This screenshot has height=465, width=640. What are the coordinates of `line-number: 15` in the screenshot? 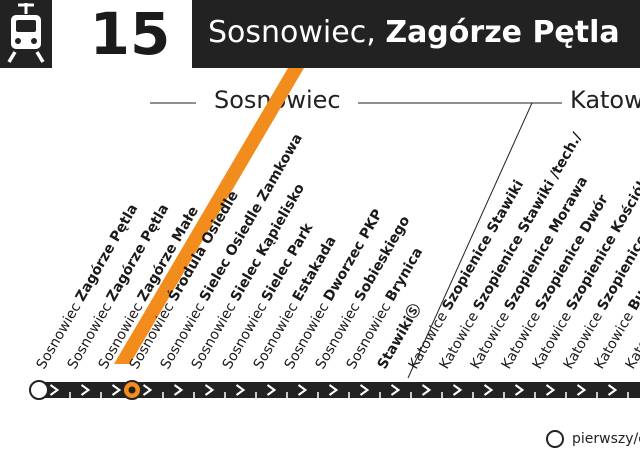 It's located at (130, 34).